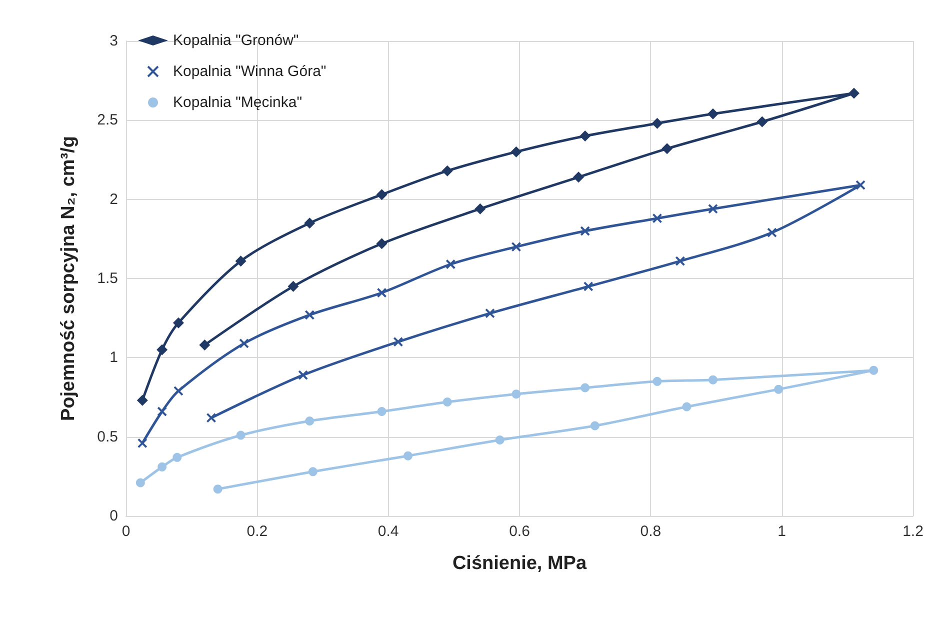 This screenshot has height=620, width=937. Describe the element at coordinates (114, 357) in the screenshot. I see `y-tick-label: 1` at that location.